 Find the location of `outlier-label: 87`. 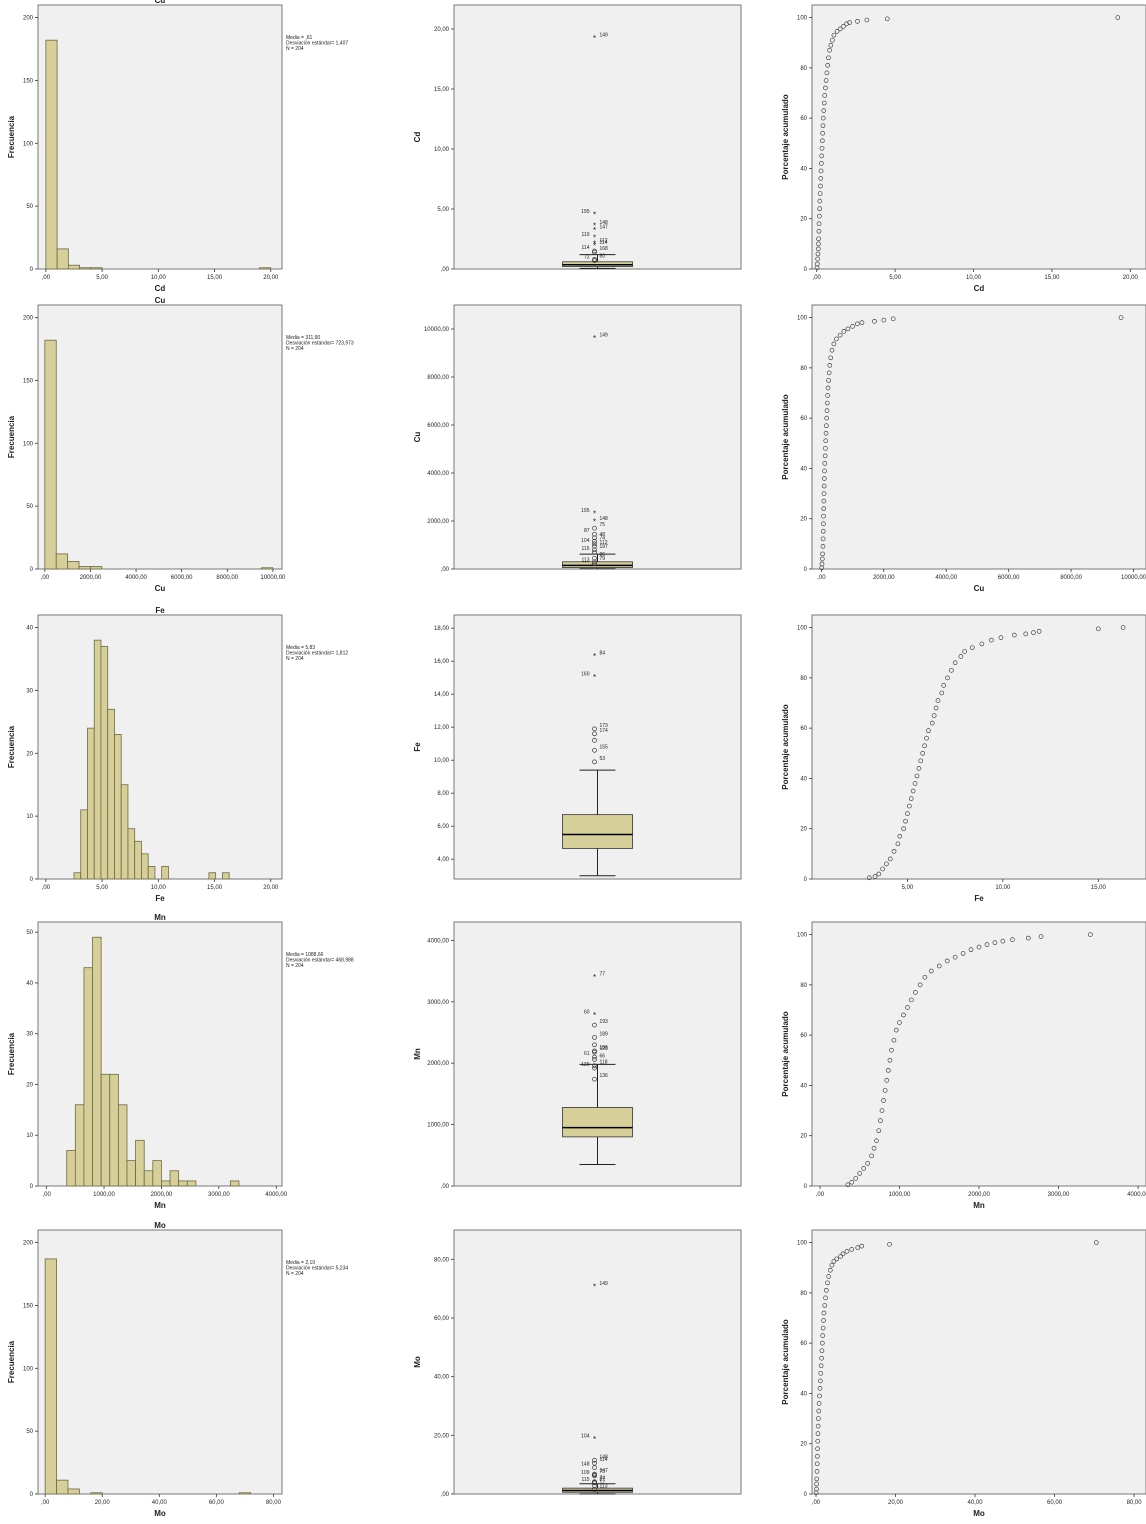

outlier-label: 87 is located at coordinates (603, 1479).